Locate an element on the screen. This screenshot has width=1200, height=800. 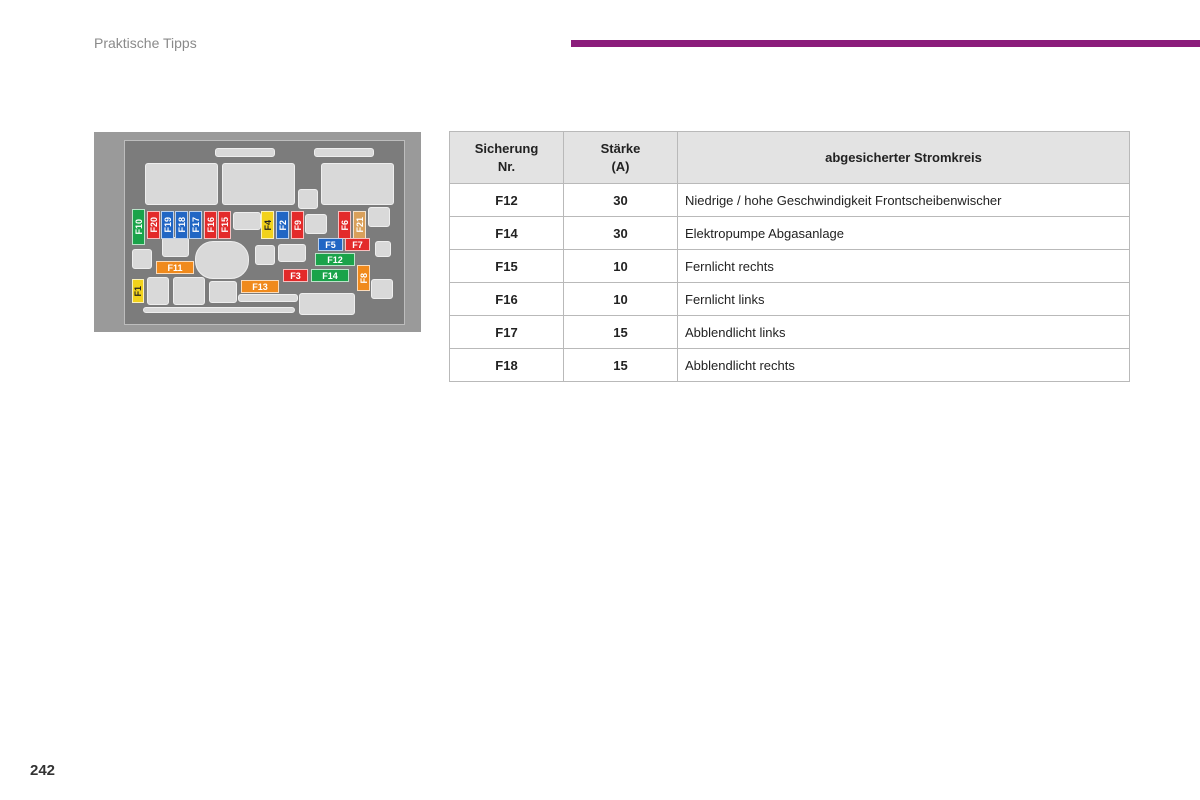
fuse-f11: F11 is located at coordinates (175, 267).